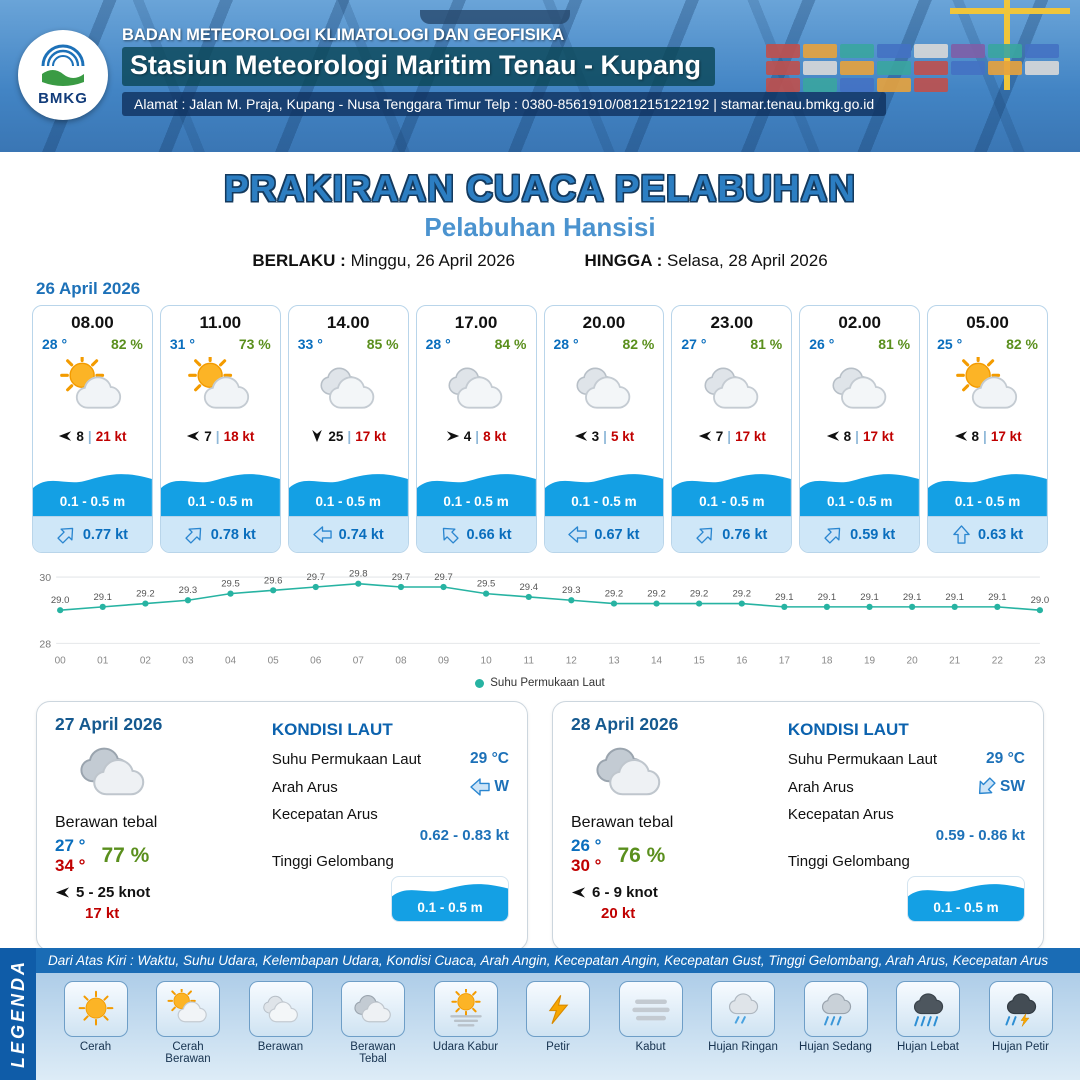  Describe the element at coordinates (476, 534) in the screenshot. I see `current-row: 0.66 kt` at that location.